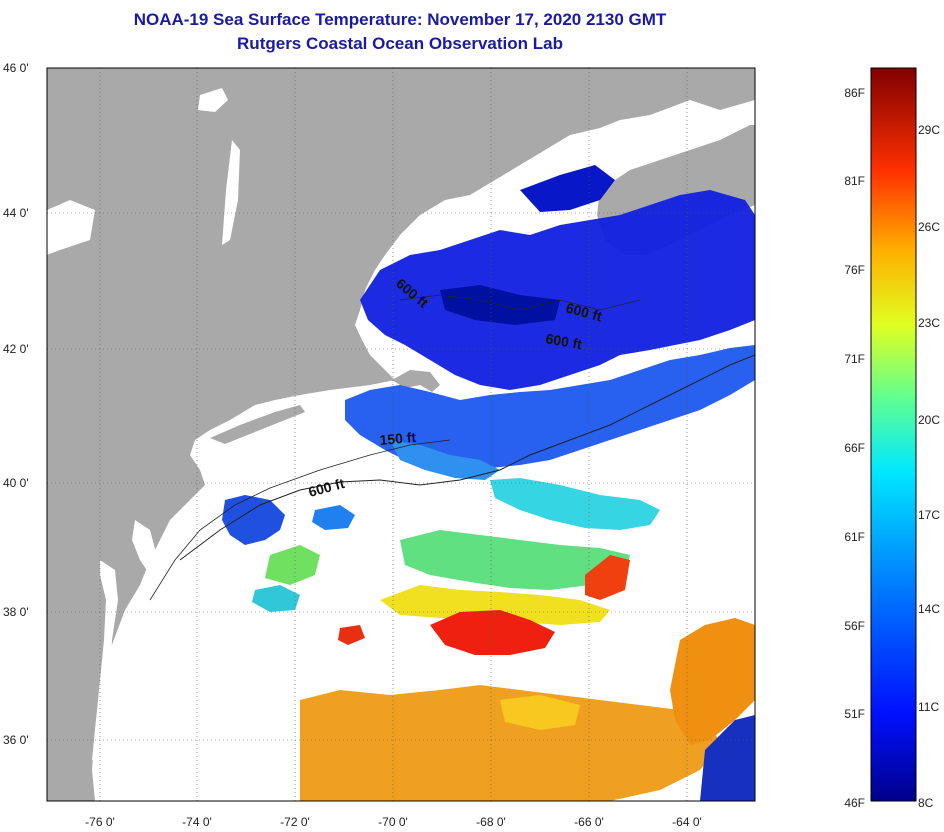 The width and height of the screenshot is (944, 832). What do you see at coordinates (16, 483) in the screenshot?
I see `lat-label: 40 0'` at bounding box center [16, 483].